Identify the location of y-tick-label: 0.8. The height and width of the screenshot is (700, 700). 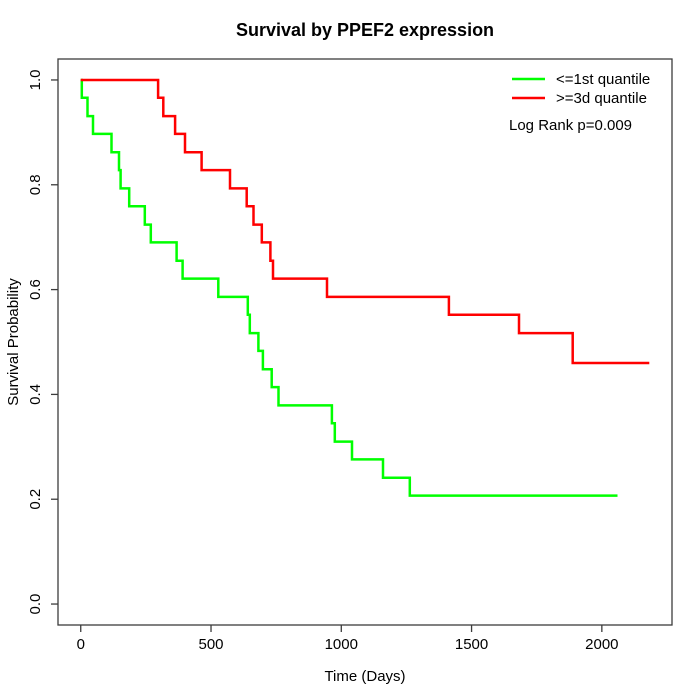
(35, 184).